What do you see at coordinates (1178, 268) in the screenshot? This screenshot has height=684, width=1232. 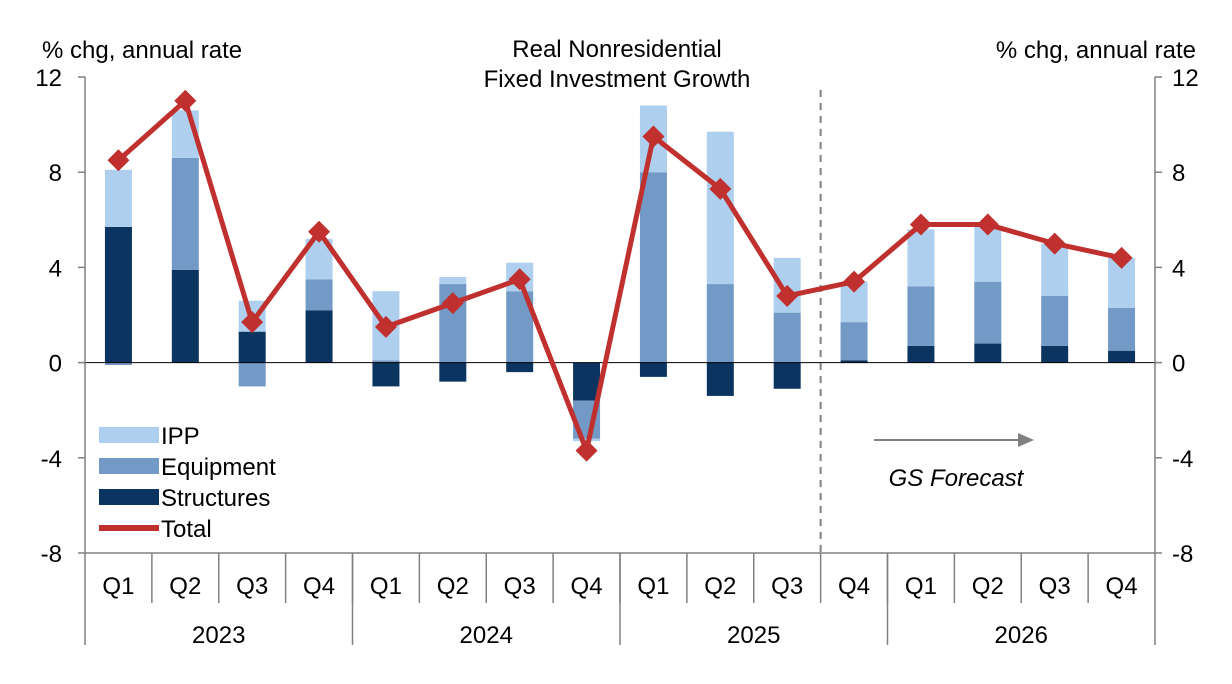 I see `right-tick-label: 4` at bounding box center [1178, 268].